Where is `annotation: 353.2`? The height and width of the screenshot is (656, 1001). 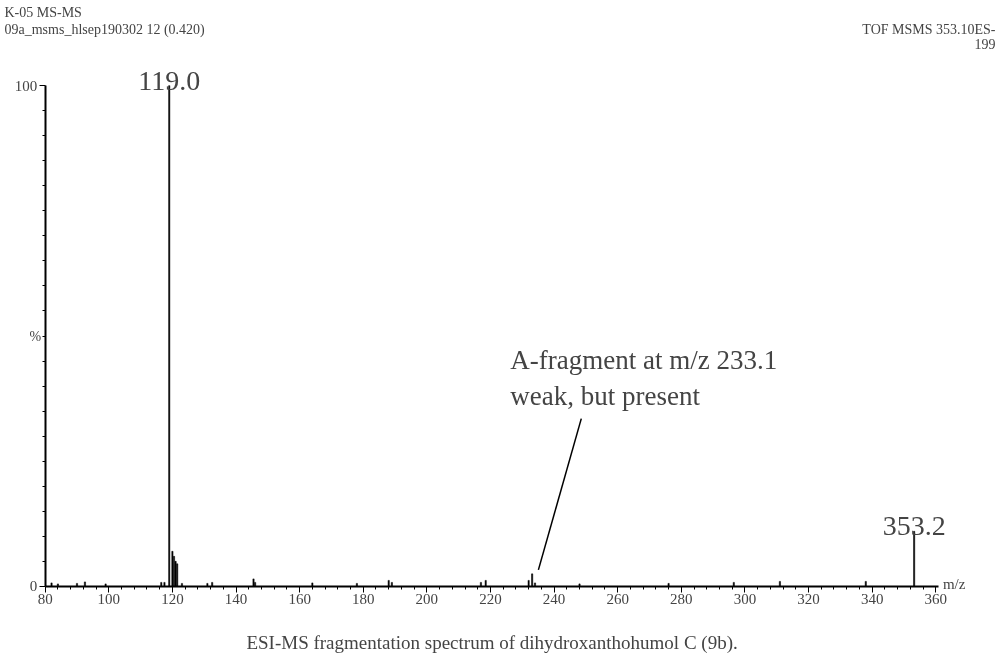 annotation: 353.2 is located at coordinates (914, 526).